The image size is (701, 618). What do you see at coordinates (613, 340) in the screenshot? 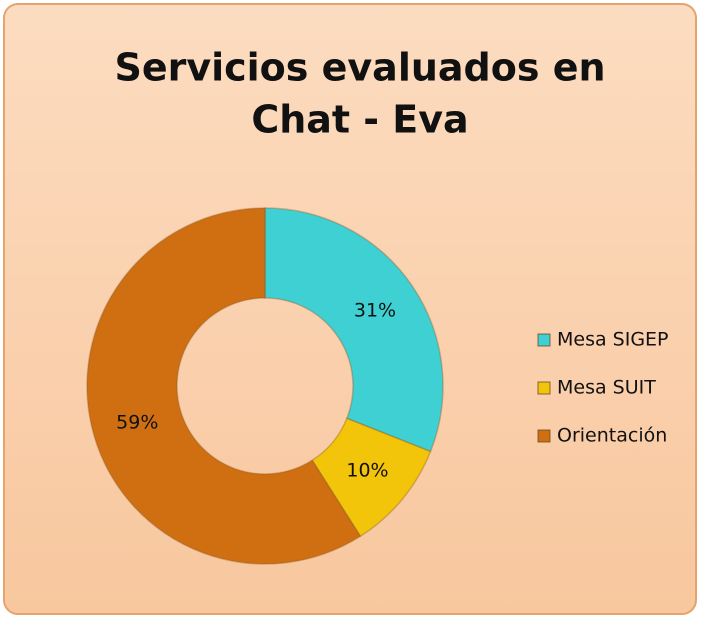
I see `legend-label: Mesa SIGEP` at bounding box center [613, 340].